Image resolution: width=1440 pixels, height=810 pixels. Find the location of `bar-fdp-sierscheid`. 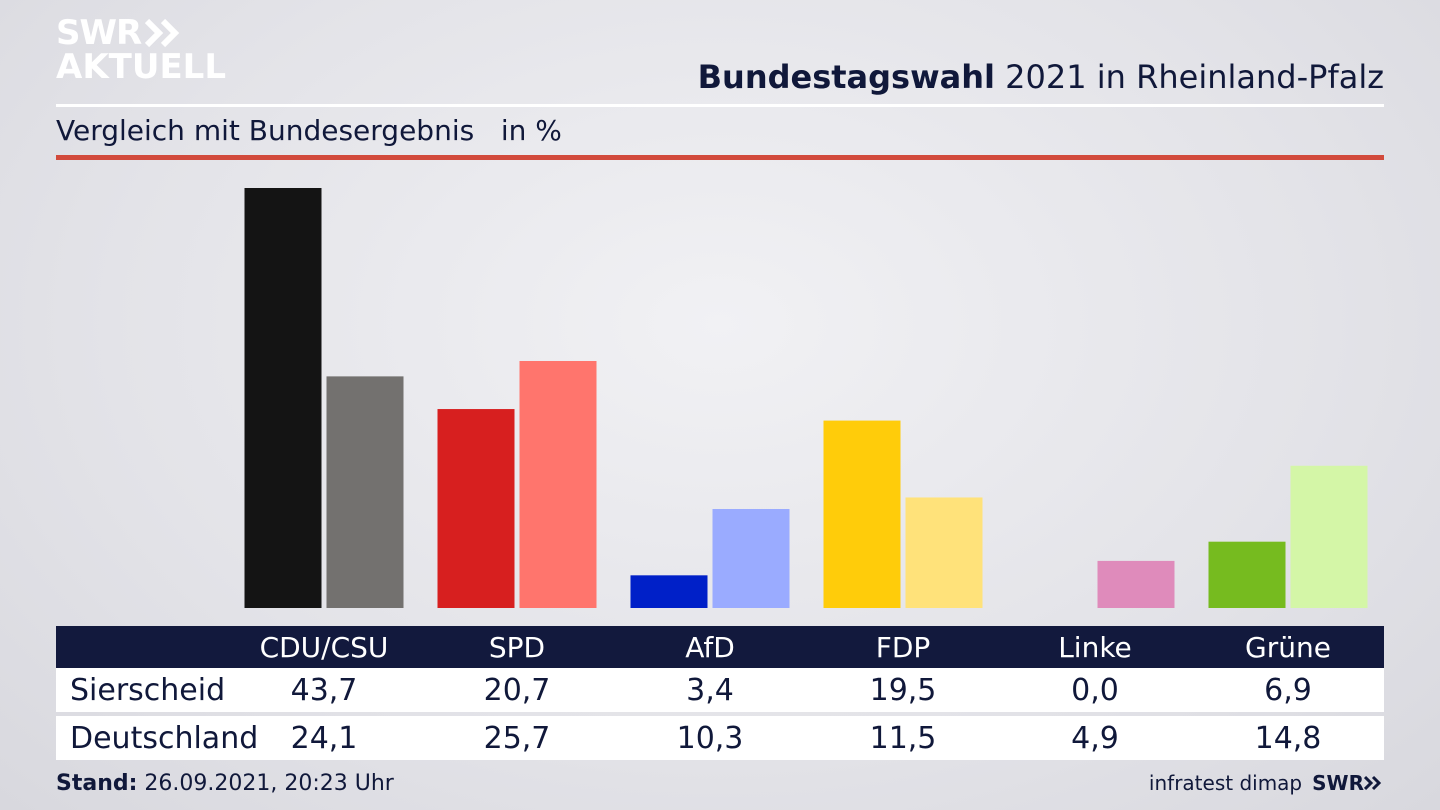

bar-fdp-sierscheid is located at coordinates (862, 514).